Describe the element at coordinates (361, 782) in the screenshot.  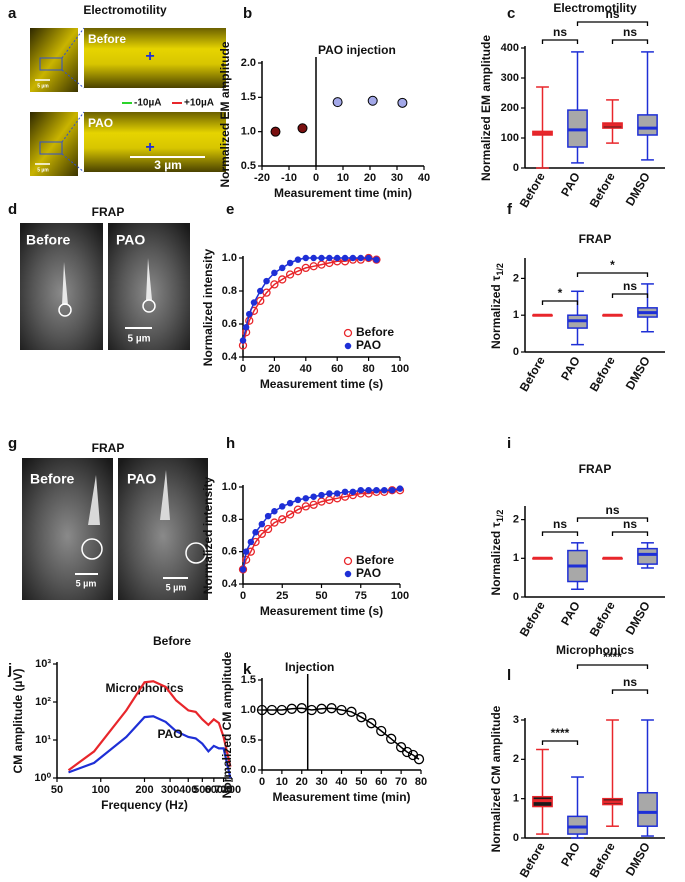
I see `x-tick-label: 50` at that location.